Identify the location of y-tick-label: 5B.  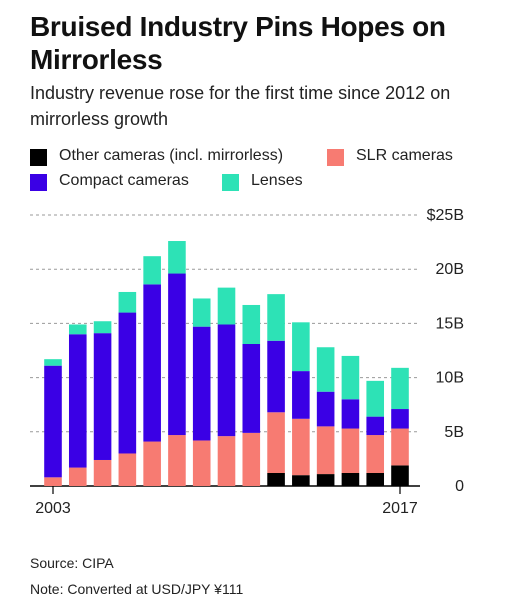
(454, 432).